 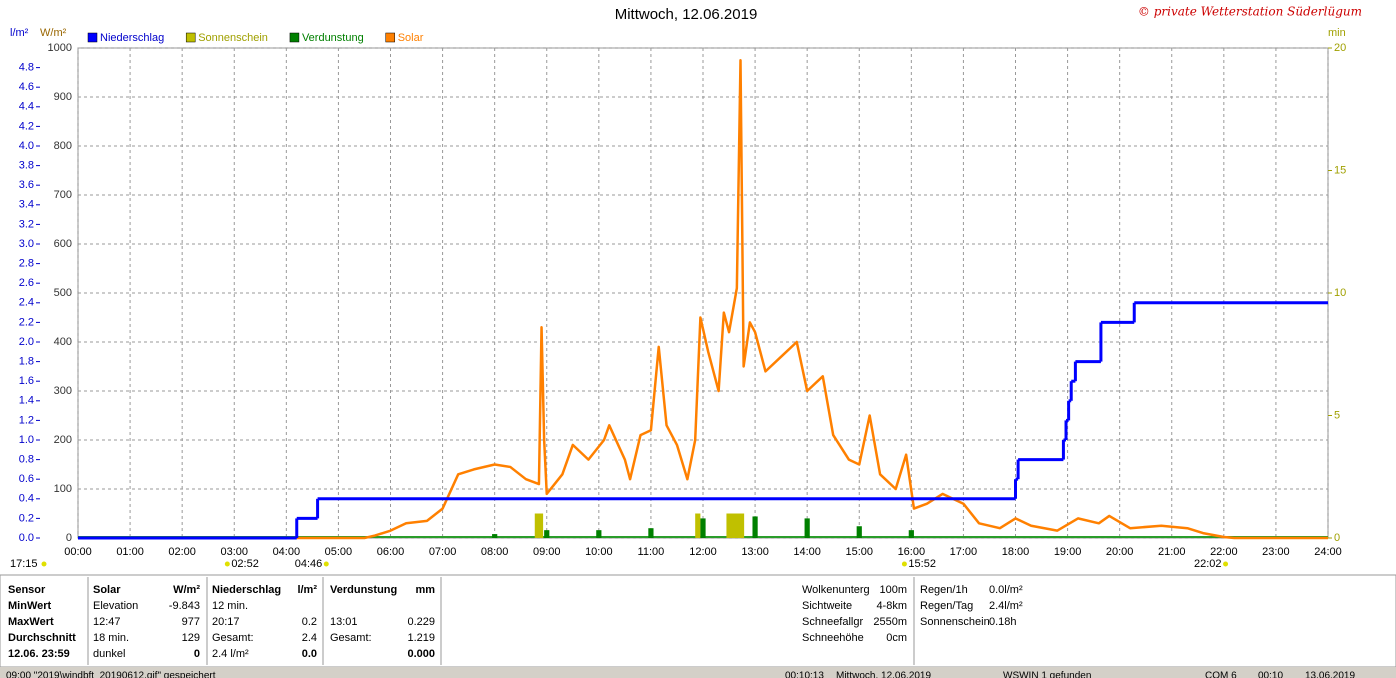 I want to click on y2-tick-label: 10, so click(x=1340, y=293).